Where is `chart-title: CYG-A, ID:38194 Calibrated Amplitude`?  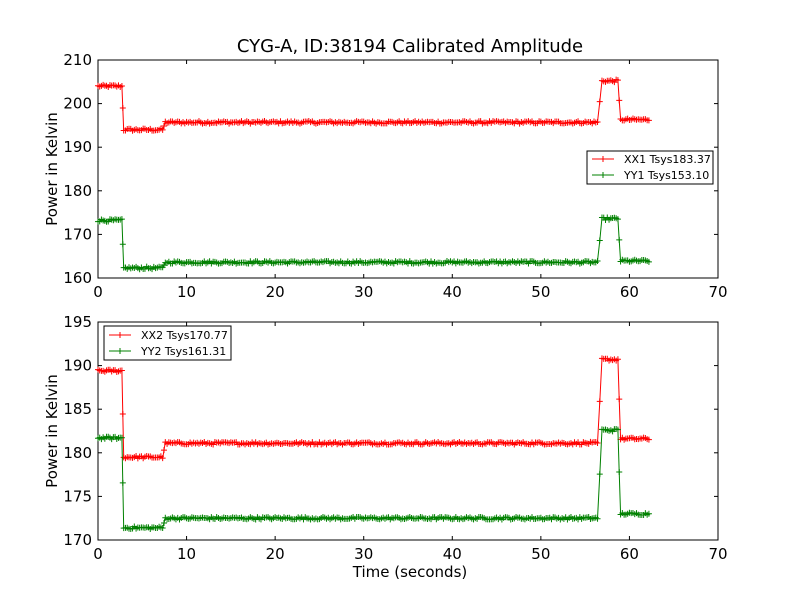 chart-title: CYG-A, ID:38194 Calibrated Amplitude is located at coordinates (410, 46).